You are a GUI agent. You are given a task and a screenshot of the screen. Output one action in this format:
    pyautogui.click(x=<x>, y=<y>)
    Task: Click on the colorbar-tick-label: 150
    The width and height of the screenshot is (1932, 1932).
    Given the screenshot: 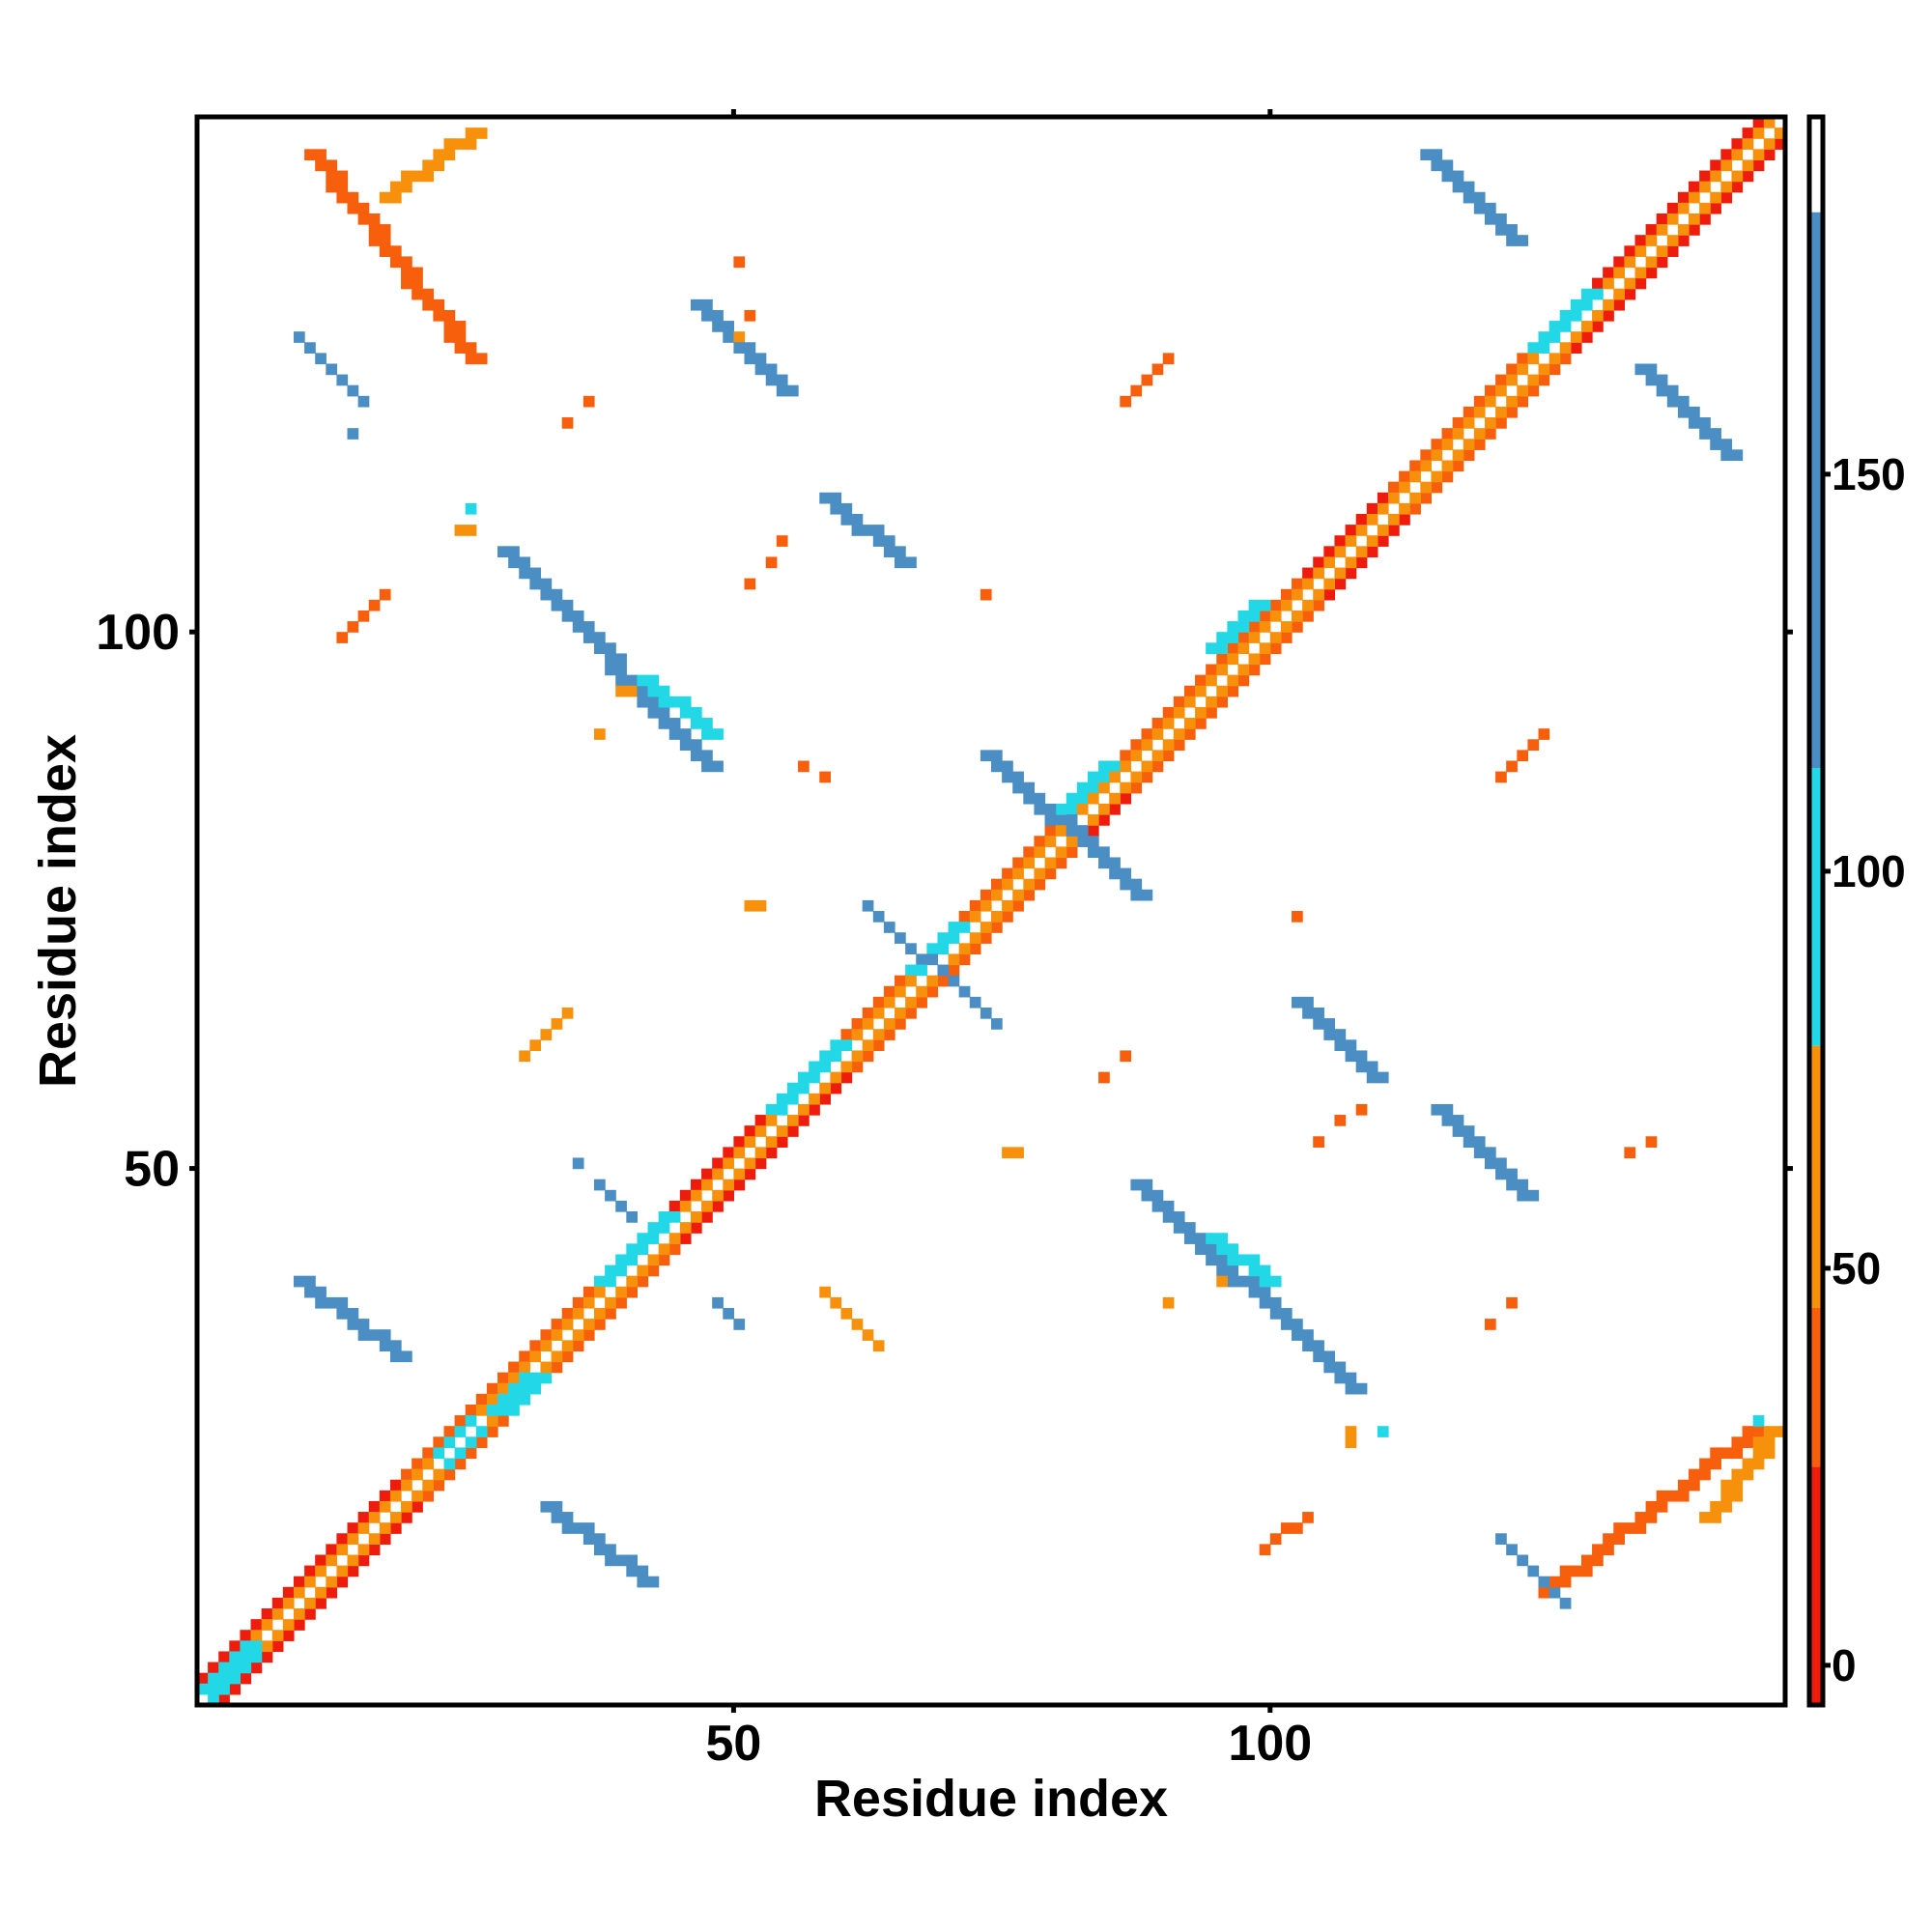 What is the action you would take?
    pyautogui.click(x=1869, y=474)
    